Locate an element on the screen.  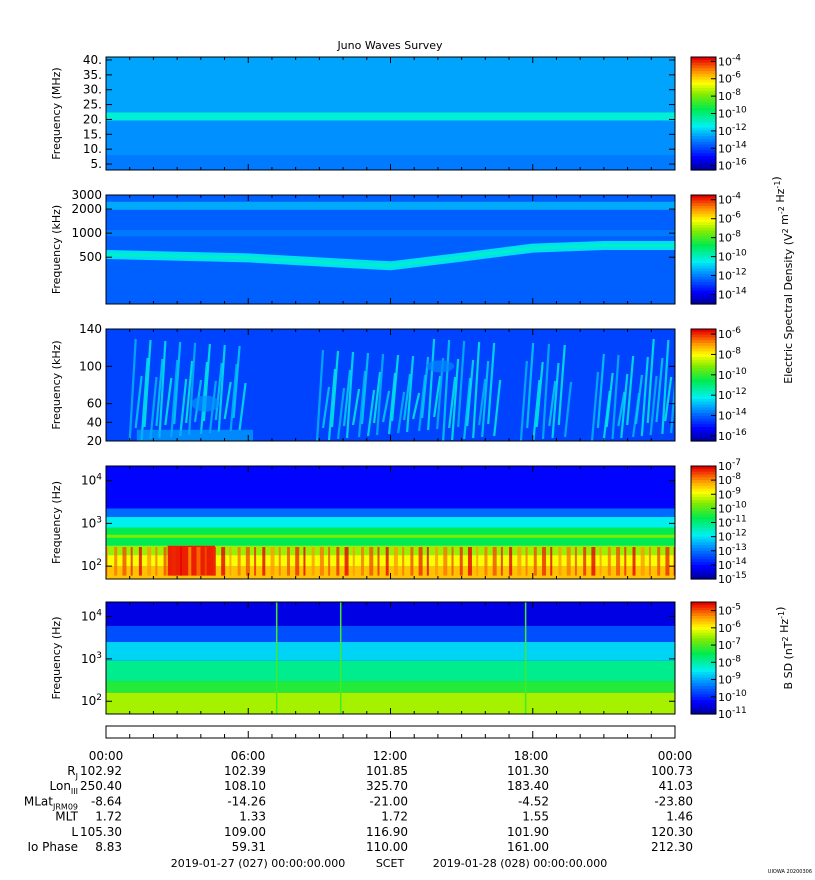
colorbar-tick-label: 10⁻¹³ is located at coordinates (732, 550).